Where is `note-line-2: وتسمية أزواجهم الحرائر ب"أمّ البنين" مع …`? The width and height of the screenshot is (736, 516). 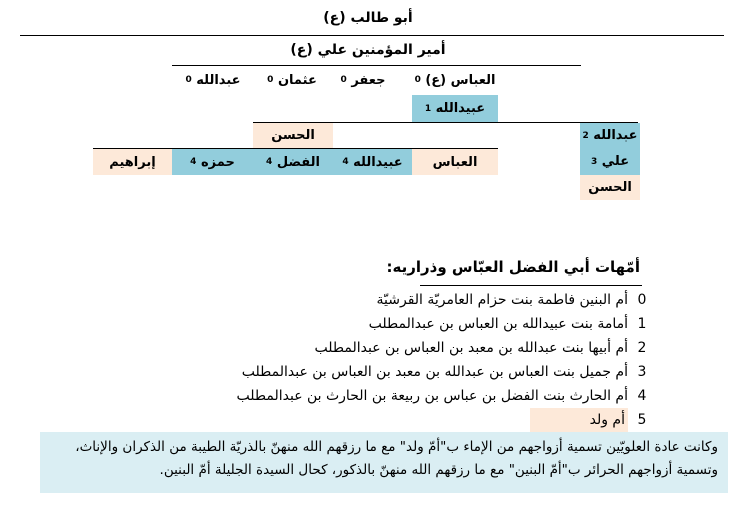 note-line-2: وتسمية أزواجهم الحرائر ب"أمّ البنين" مع … is located at coordinates (438, 470).